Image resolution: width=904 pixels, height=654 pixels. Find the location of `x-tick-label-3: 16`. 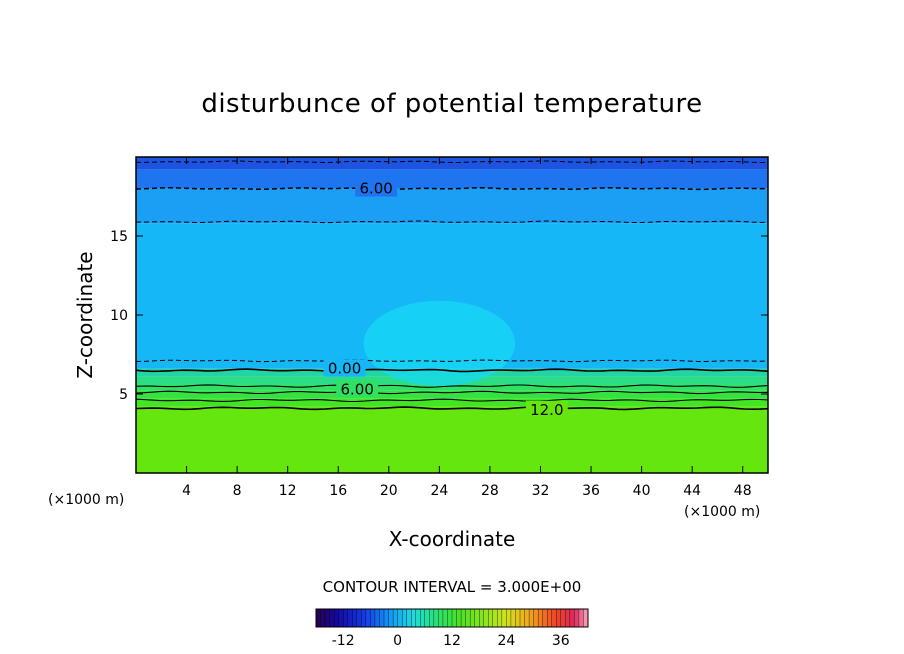

x-tick-label-3: 16 is located at coordinates (338, 491).